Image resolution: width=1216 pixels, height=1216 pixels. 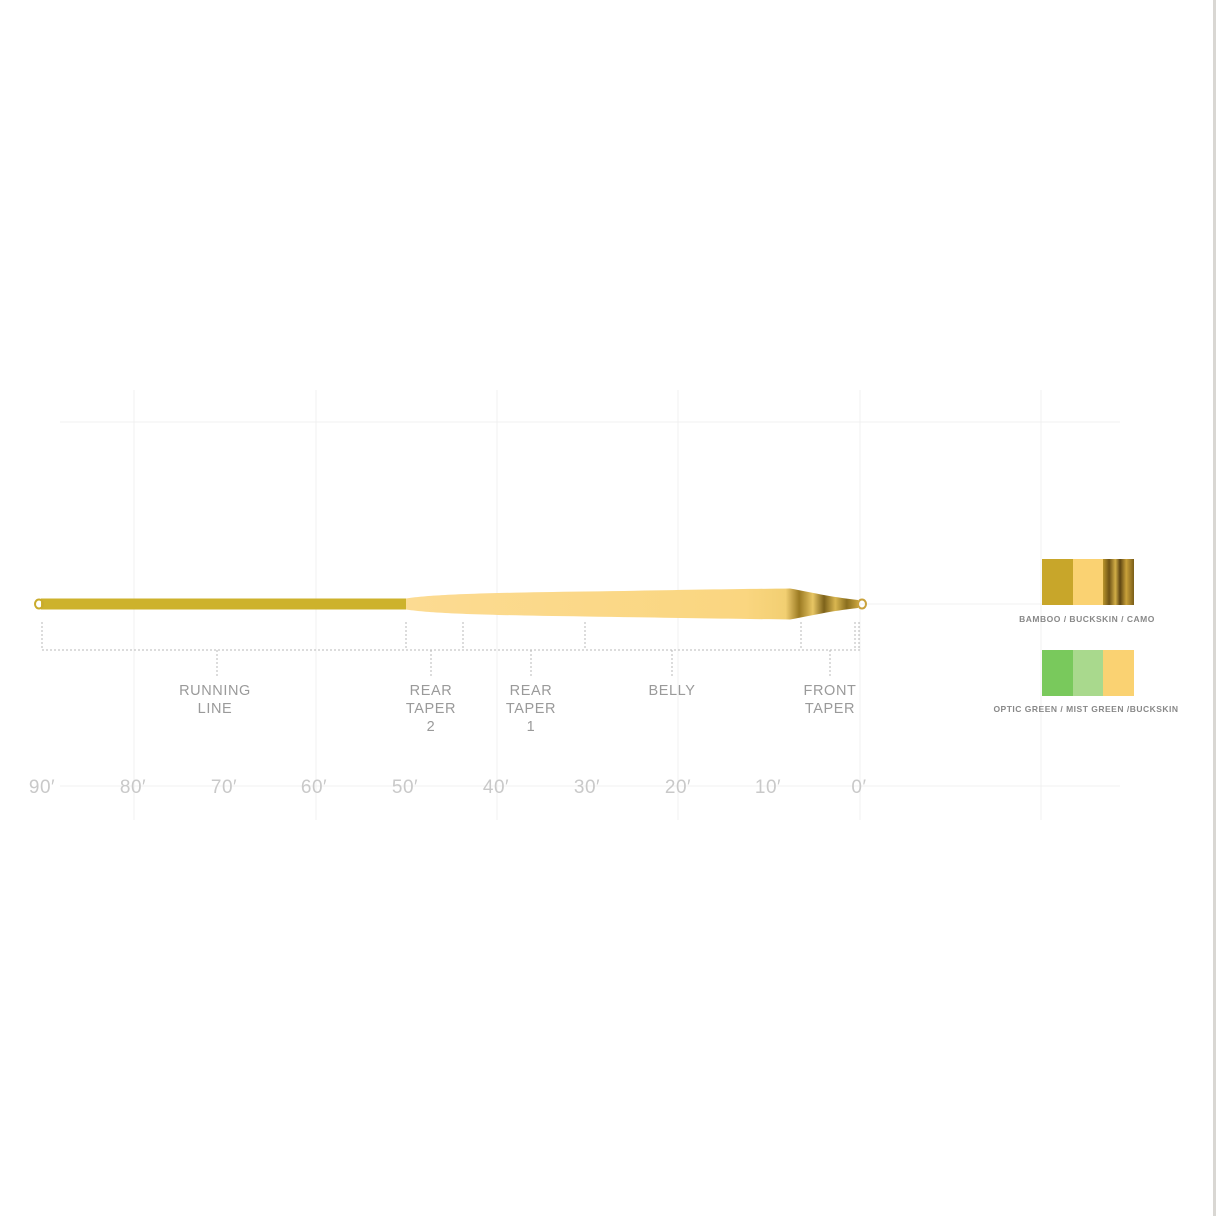 I want to click on scale-tick-50: 50′, so click(x=405, y=787).